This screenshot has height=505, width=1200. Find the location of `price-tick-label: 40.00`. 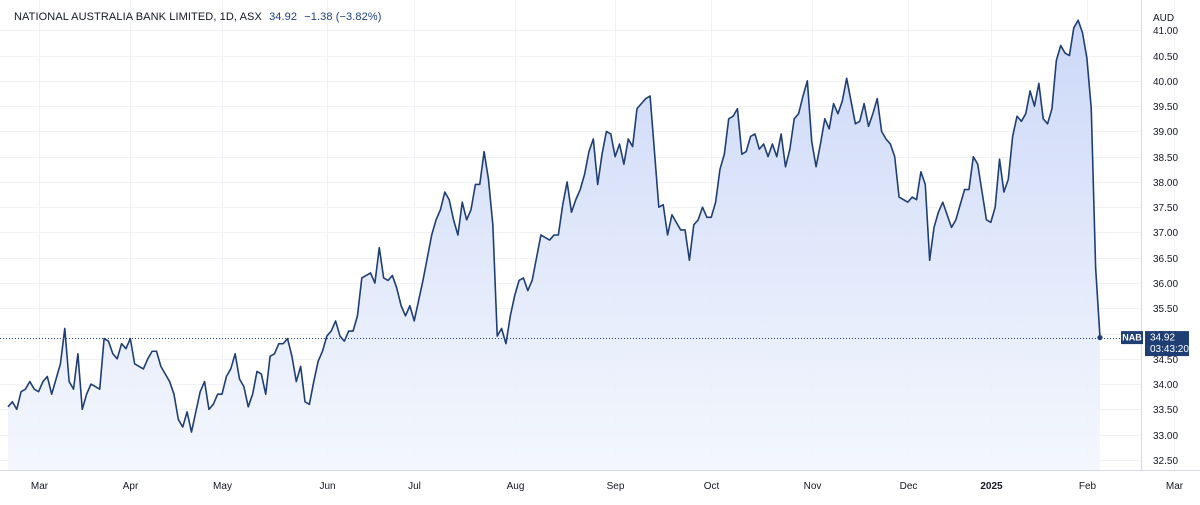

price-tick-label: 40.00 is located at coordinates (1165, 82).